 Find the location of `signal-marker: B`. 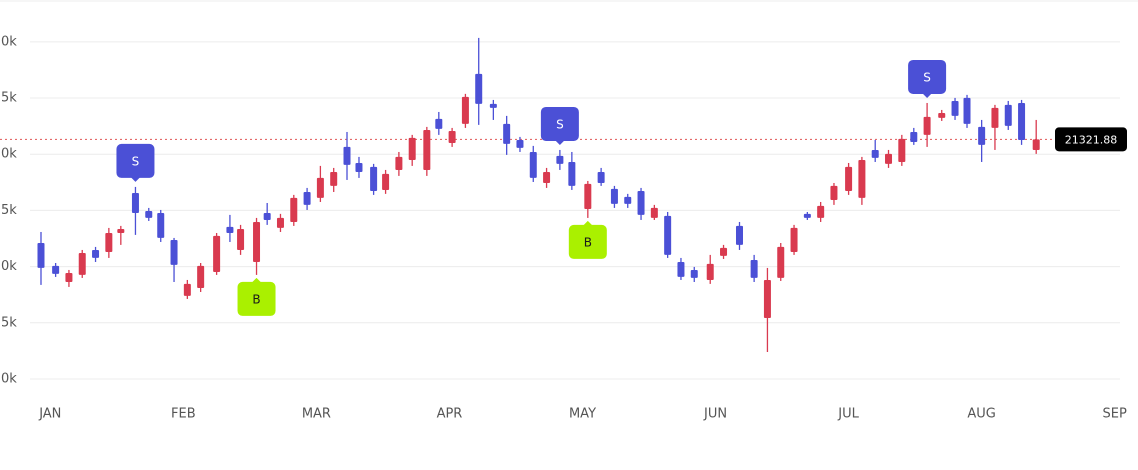

signal-marker: B is located at coordinates (587, 239).